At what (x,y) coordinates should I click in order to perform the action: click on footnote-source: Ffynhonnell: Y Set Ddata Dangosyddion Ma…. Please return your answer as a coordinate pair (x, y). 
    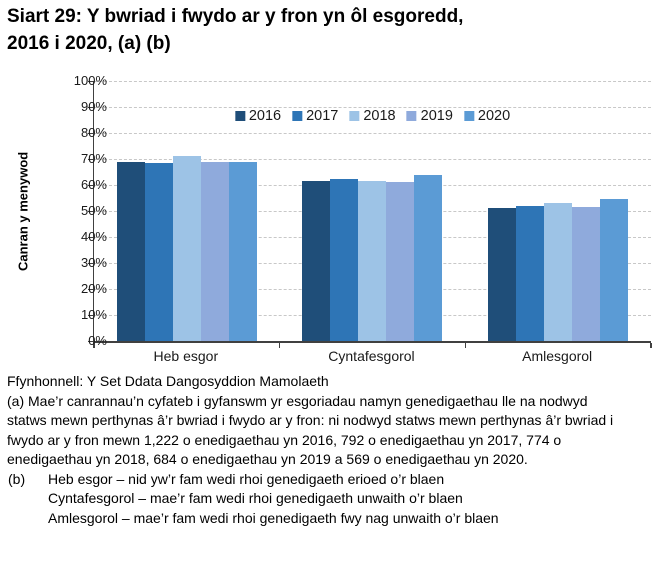
    Looking at the image, I should click on (168, 381).